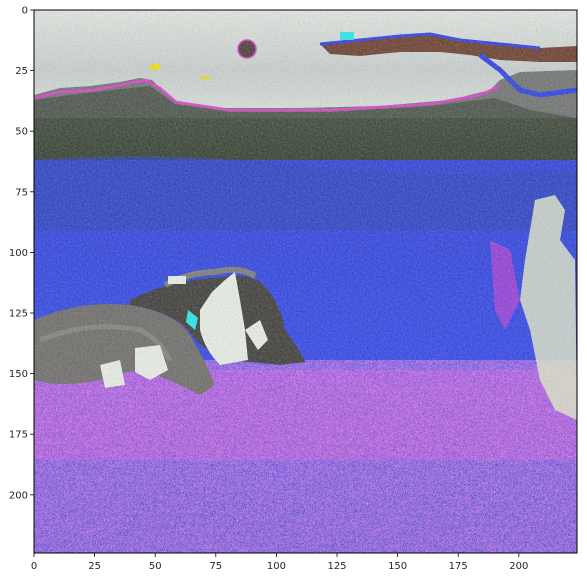 The width and height of the screenshot is (587, 578). What do you see at coordinates (94, 566) in the screenshot?
I see `x-tick-label: 25` at bounding box center [94, 566].